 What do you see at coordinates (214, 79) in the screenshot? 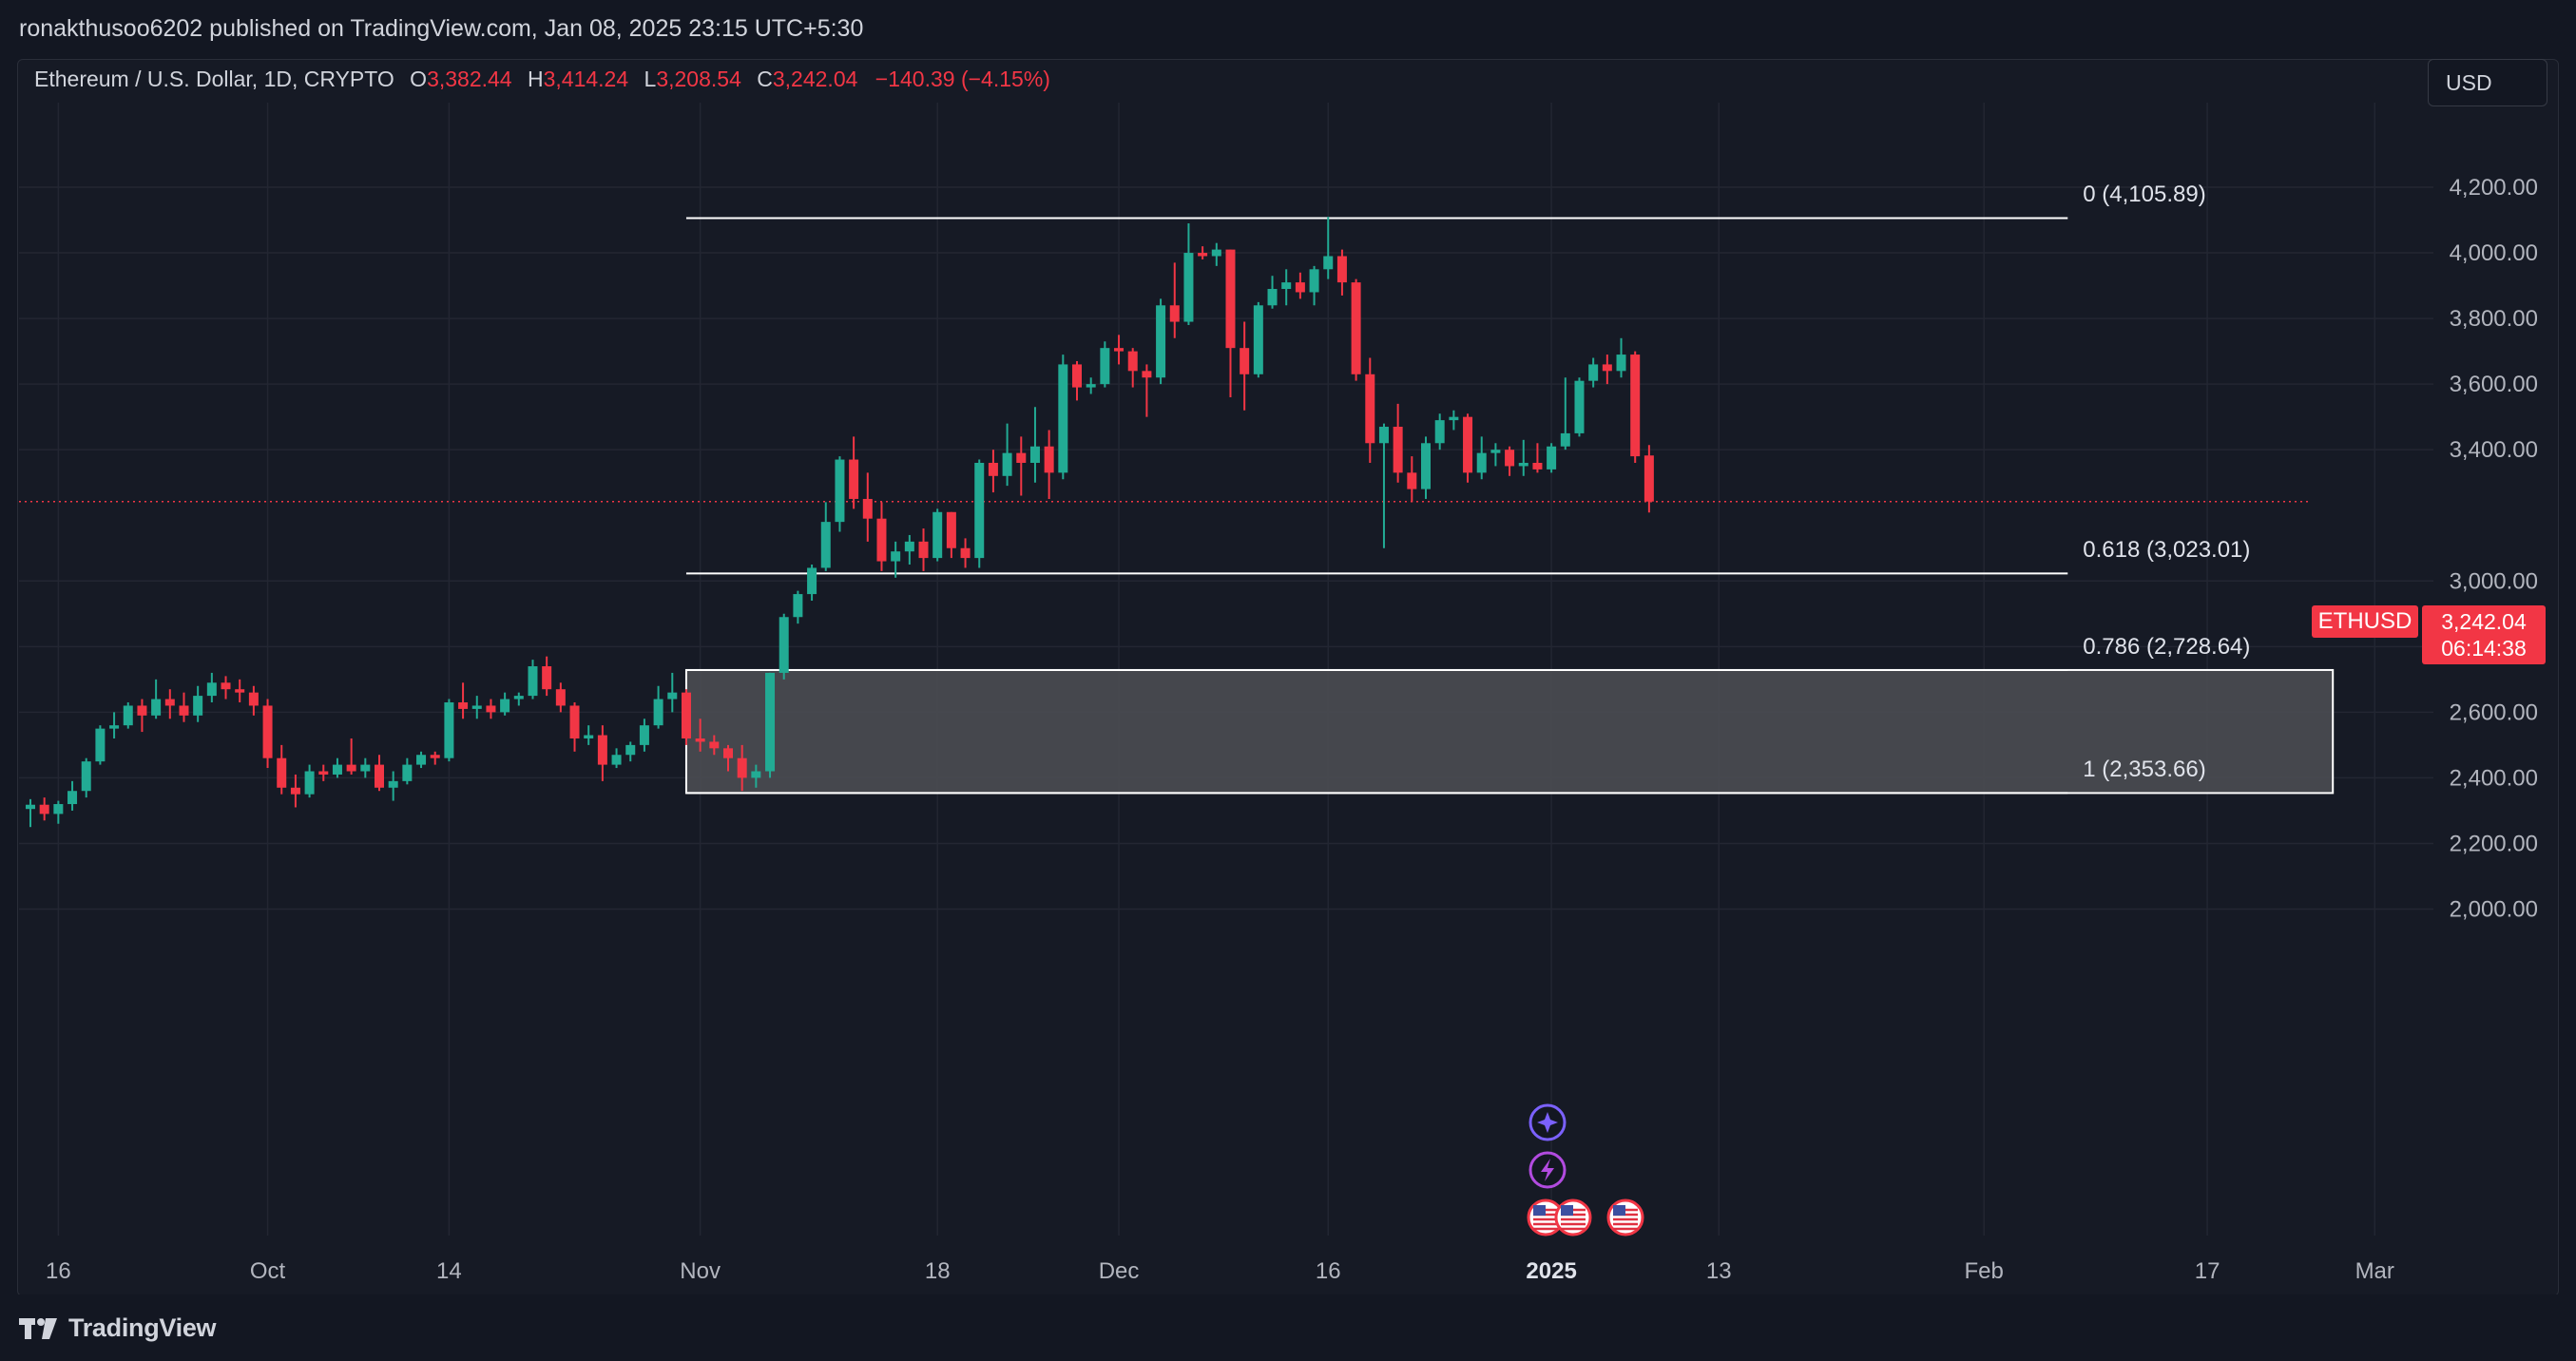
I see `symbol-title: Ethereum / U.S. Dollar, 1D, CRYPTO` at bounding box center [214, 79].